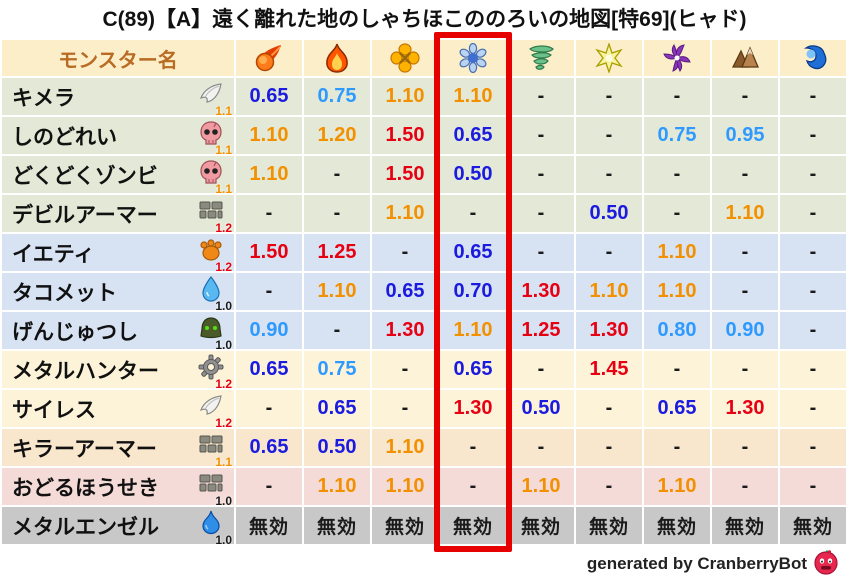  What do you see at coordinates (85, 488) in the screenshot?
I see `monster-name: おどるほうせき` at bounding box center [85, 488].